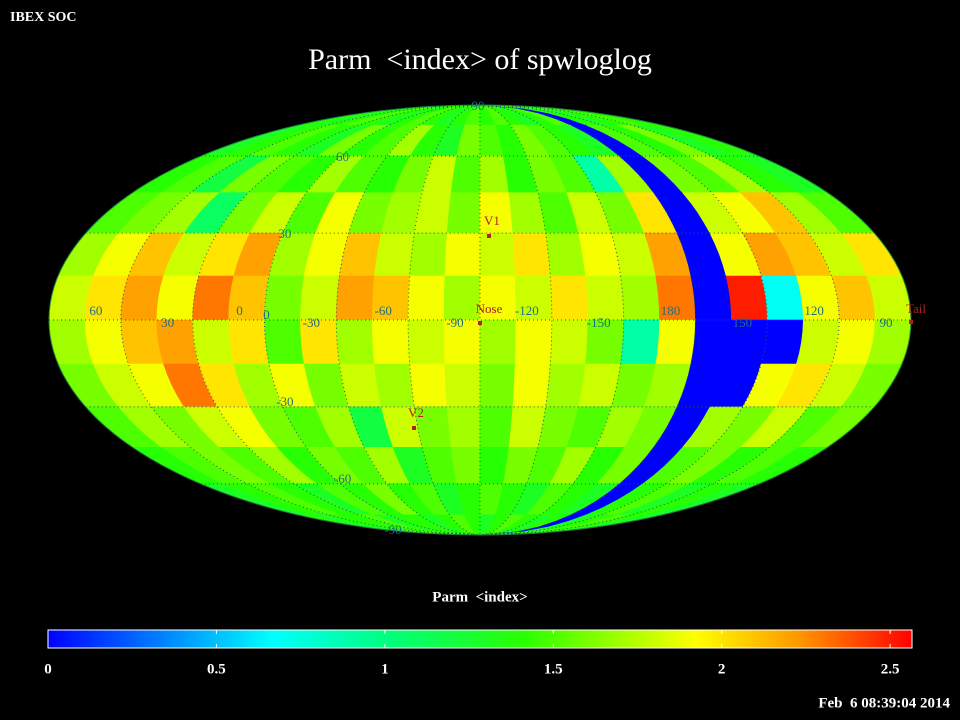 The image size is (960, 720). Describe the element at coordinates (43, 17) in the screenshot. I see `org-label: IBEX SOC` at that location.